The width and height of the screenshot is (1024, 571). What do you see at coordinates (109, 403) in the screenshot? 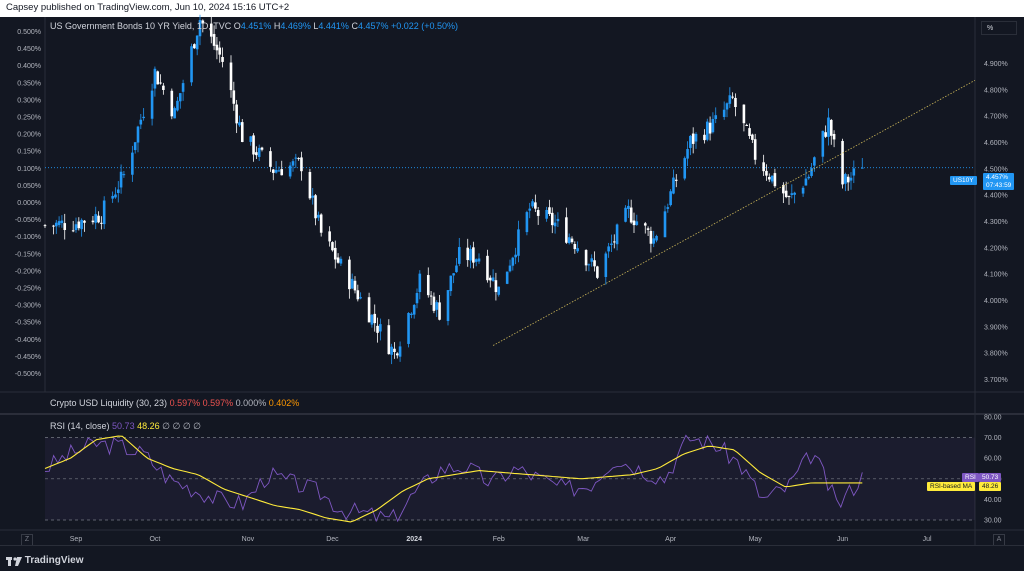
I see `liquidity-name: Crypto USD Liquidity (30, 23)` at bounding box center [109, 403].